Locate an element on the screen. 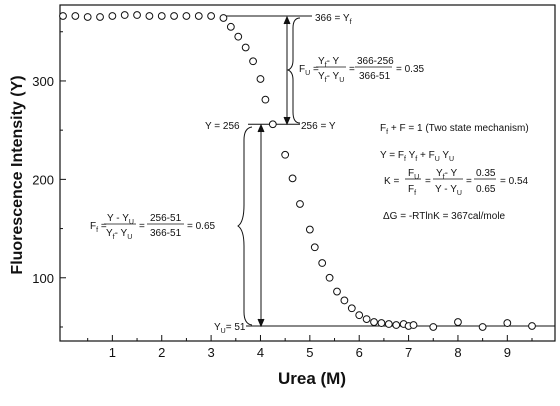 Image resolution: width=560 pixels, height=406 pixels. y-tick-label: 200 is located at coordinates (43, 179).